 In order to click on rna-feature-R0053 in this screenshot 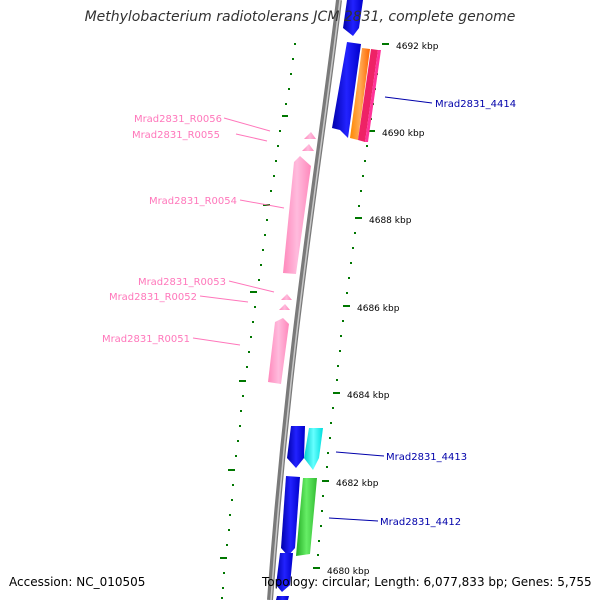, I will do `click(286, 297)`.